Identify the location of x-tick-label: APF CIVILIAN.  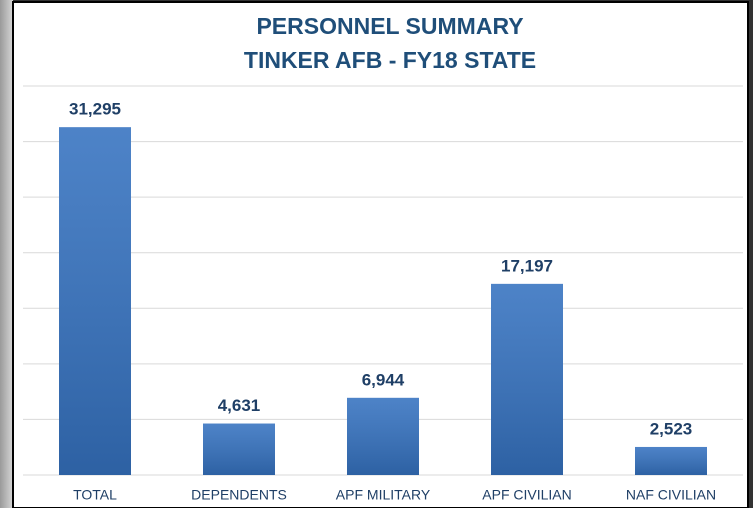
(526, 495).